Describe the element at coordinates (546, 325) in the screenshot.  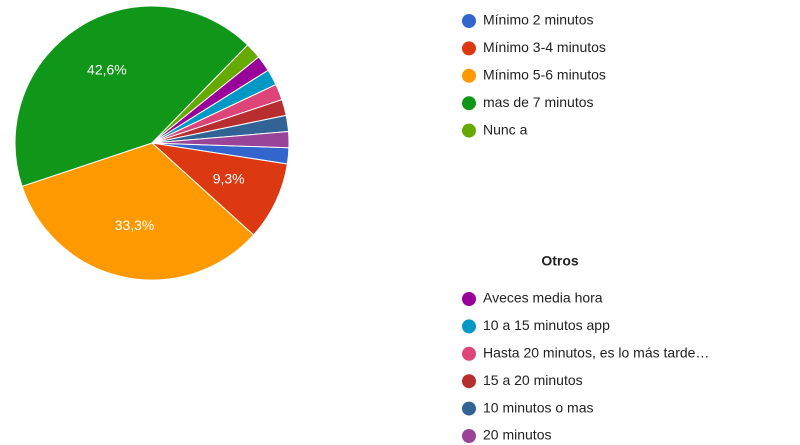
I see `legend-label: 10 a 15 minutos app` at that location.